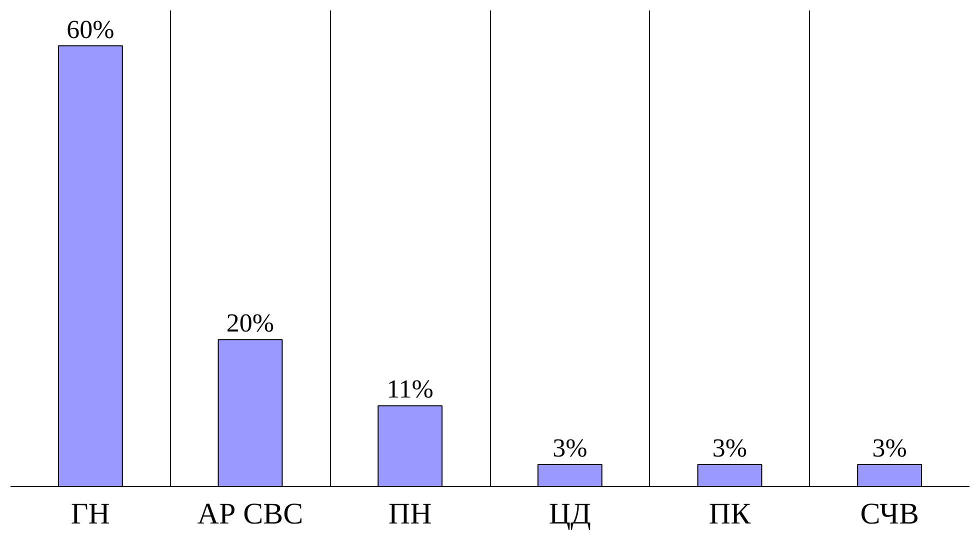 This screenshot has width=979, height=533. I want to click on x-tick-label: АР СВС, so click(250, 514).